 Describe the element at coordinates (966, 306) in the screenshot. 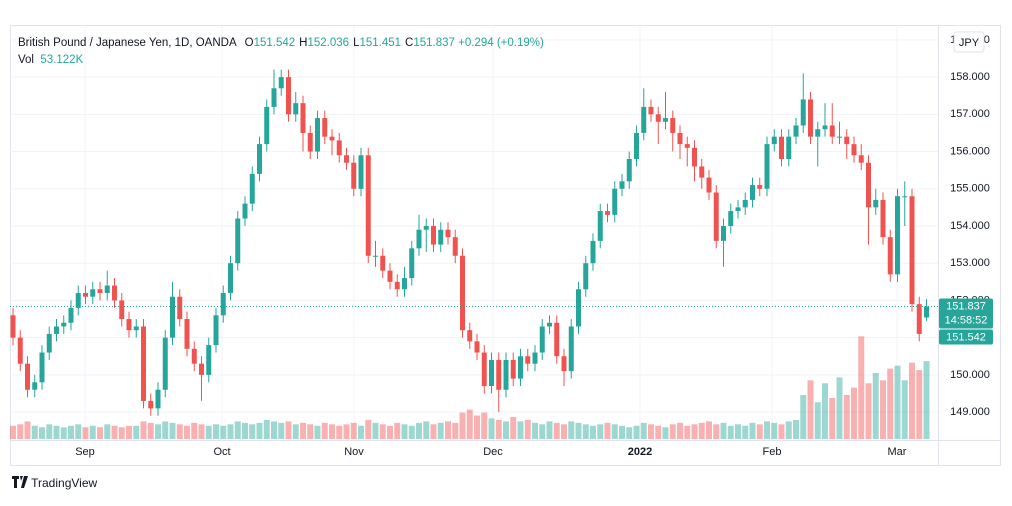

I see `last-price-label: 151.837` at that location.